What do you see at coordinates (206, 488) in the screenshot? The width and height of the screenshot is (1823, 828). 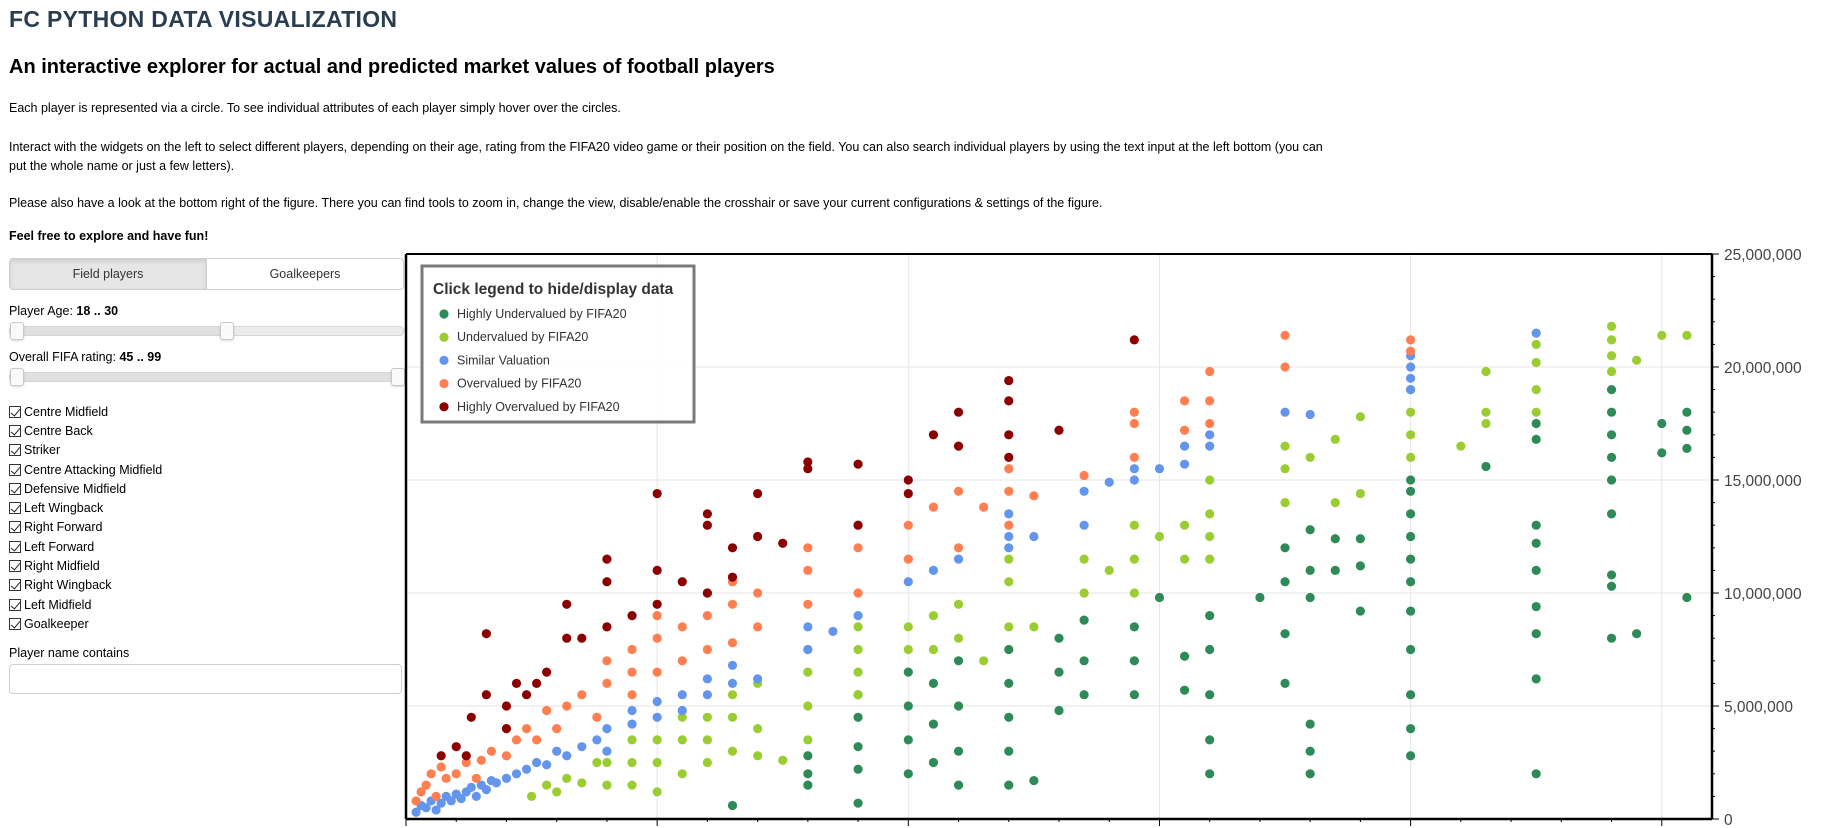 I see `position-checkbox: Defensive Midfield` at bounding box center [206, 488].